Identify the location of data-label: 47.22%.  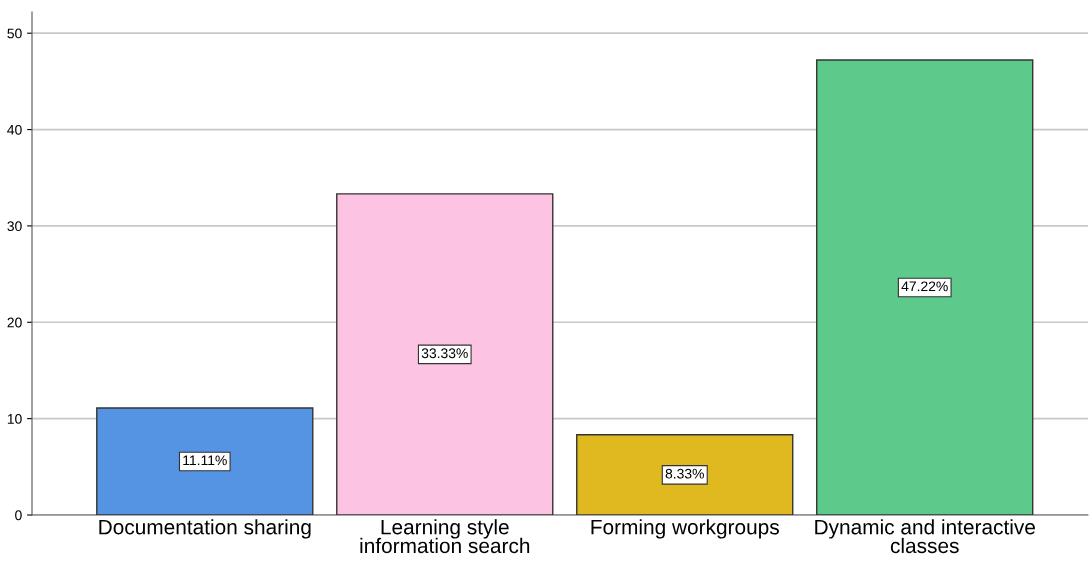
(924, 286).